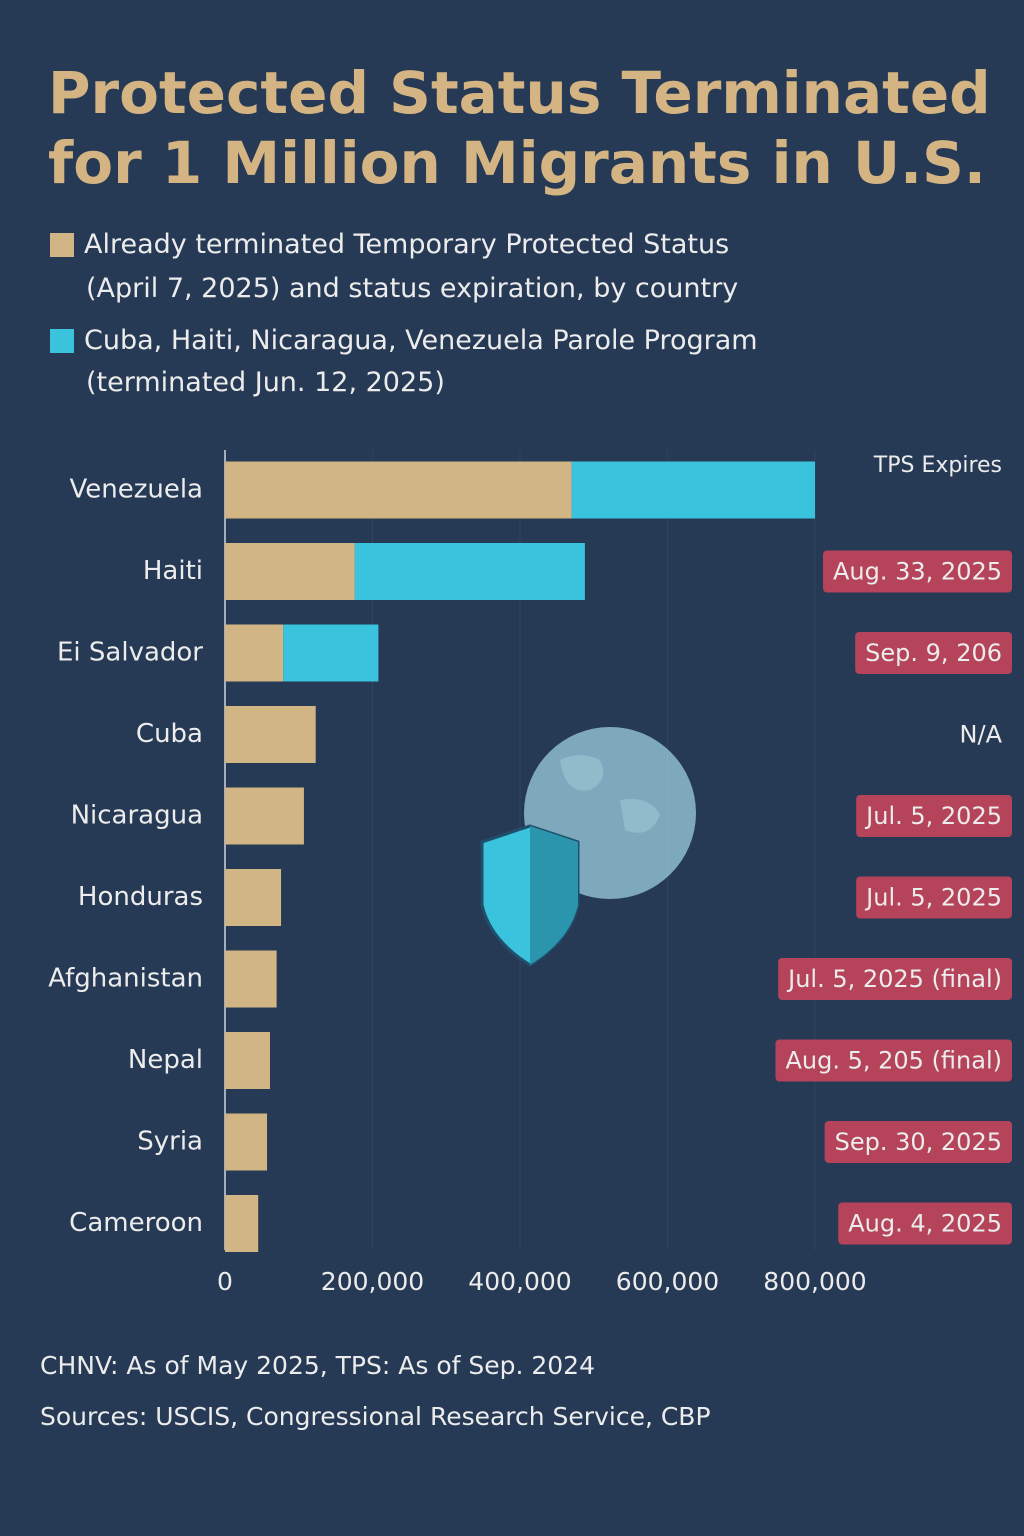 The image size is (1024, 1536). What do you see at coordinates (519, 1281) in the screenshot?
I see `x-tick-label: 400,000` at bounding box center [519, 1281].